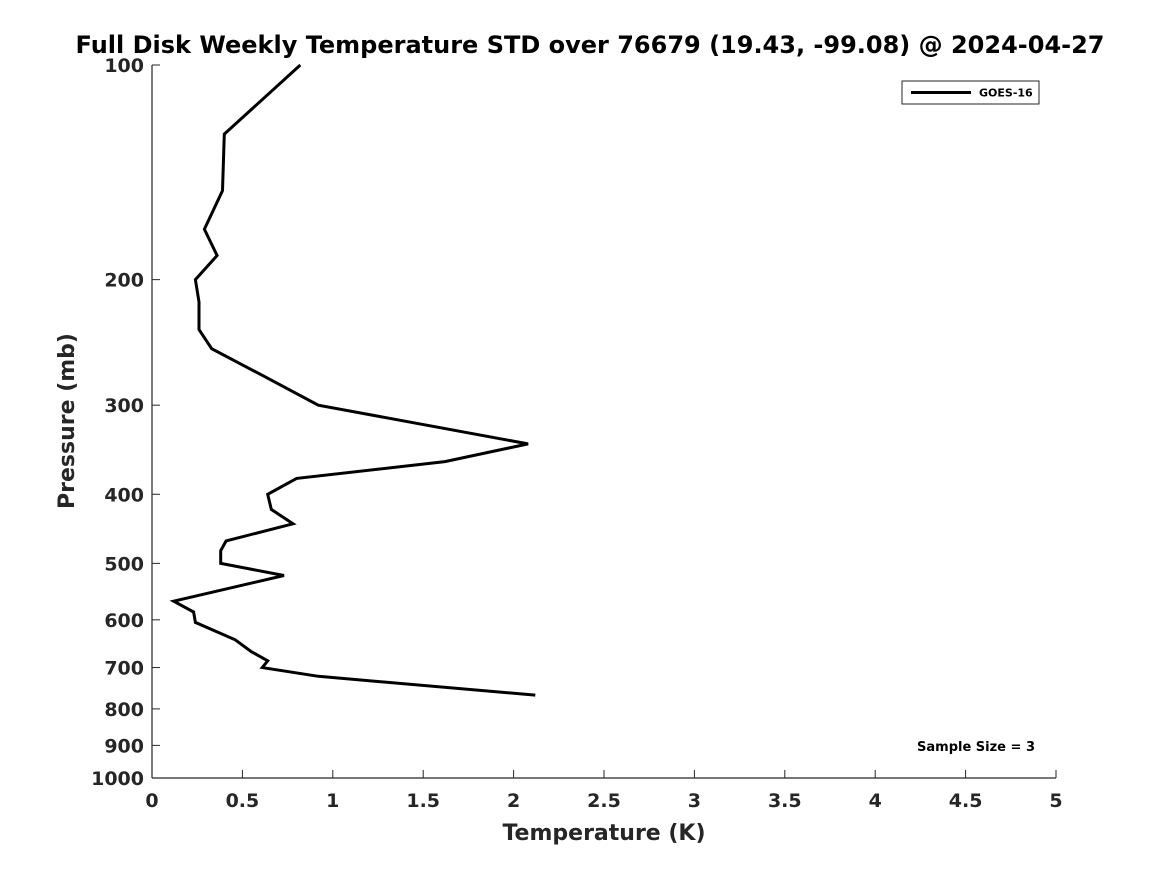  I want to click on y-tick-label: 1000, so click(117, 779).